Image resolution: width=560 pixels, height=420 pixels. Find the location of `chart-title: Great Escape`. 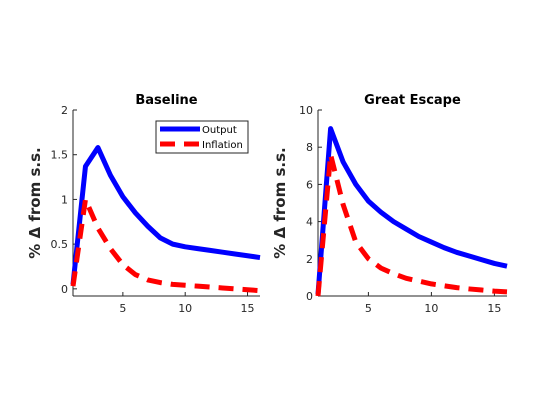

chart-title: Great Escape is located at coordinates (412, 100).